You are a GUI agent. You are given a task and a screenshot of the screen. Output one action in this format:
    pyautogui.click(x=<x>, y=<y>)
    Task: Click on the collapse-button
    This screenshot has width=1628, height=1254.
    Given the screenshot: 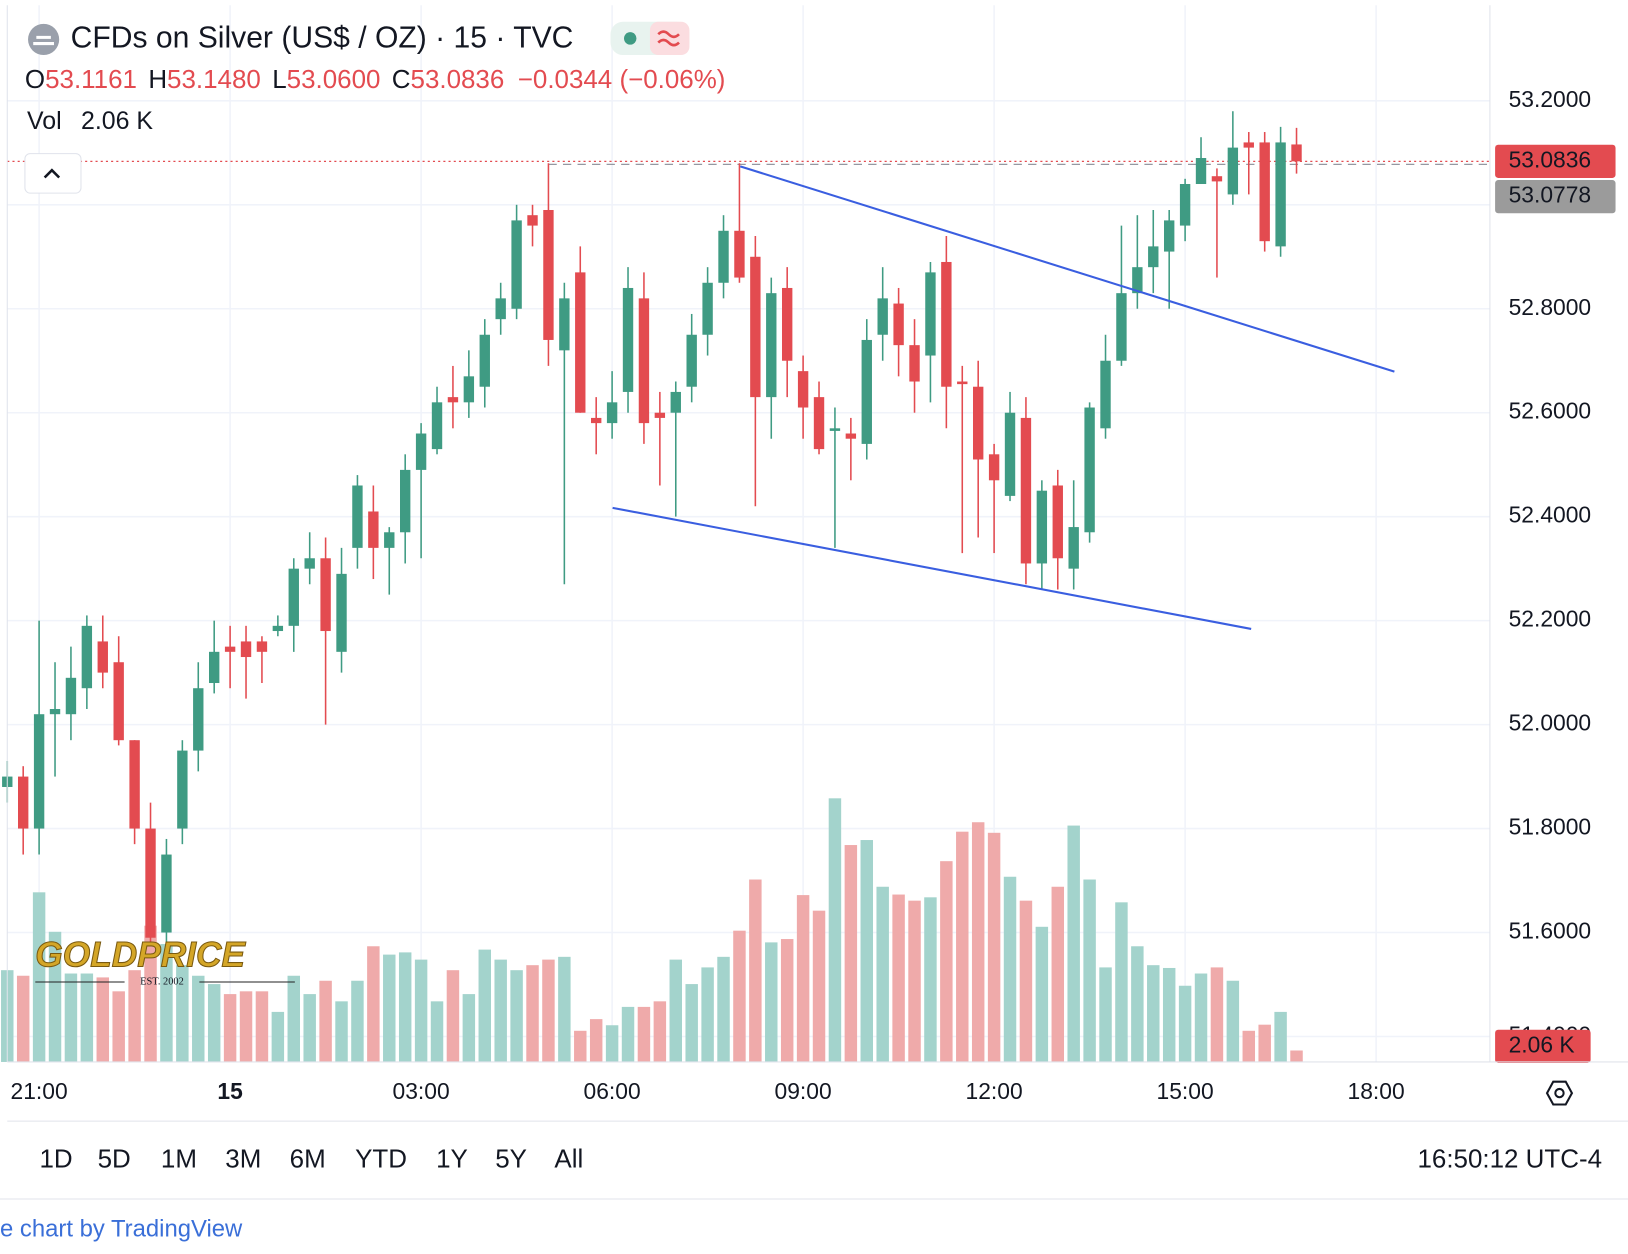 What is the action you would take?
    pyautogui.click(x=53, y=173)
    